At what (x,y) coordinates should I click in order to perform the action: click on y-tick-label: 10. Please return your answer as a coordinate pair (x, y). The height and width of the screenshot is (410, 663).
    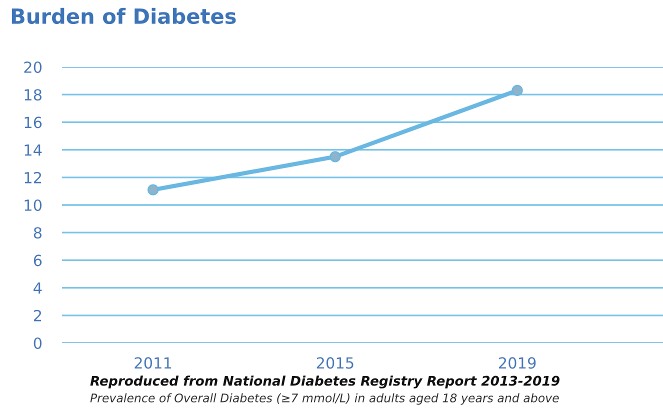
    Looking at the image, I should click on (33, 205).